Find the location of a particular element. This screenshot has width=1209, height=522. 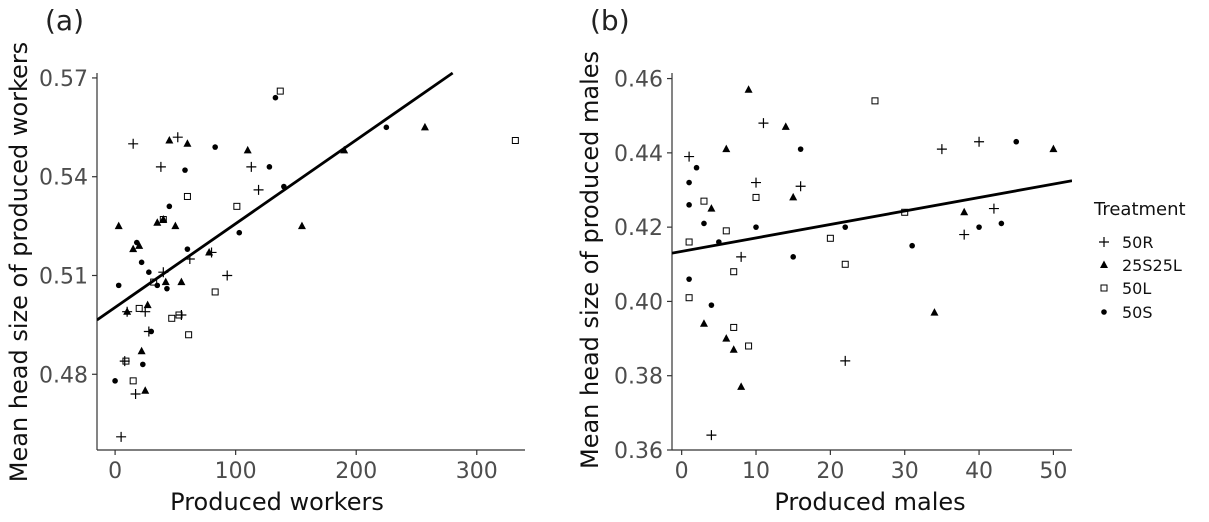

legend-label-50s: 50S is located at coordinates (1137, 312).